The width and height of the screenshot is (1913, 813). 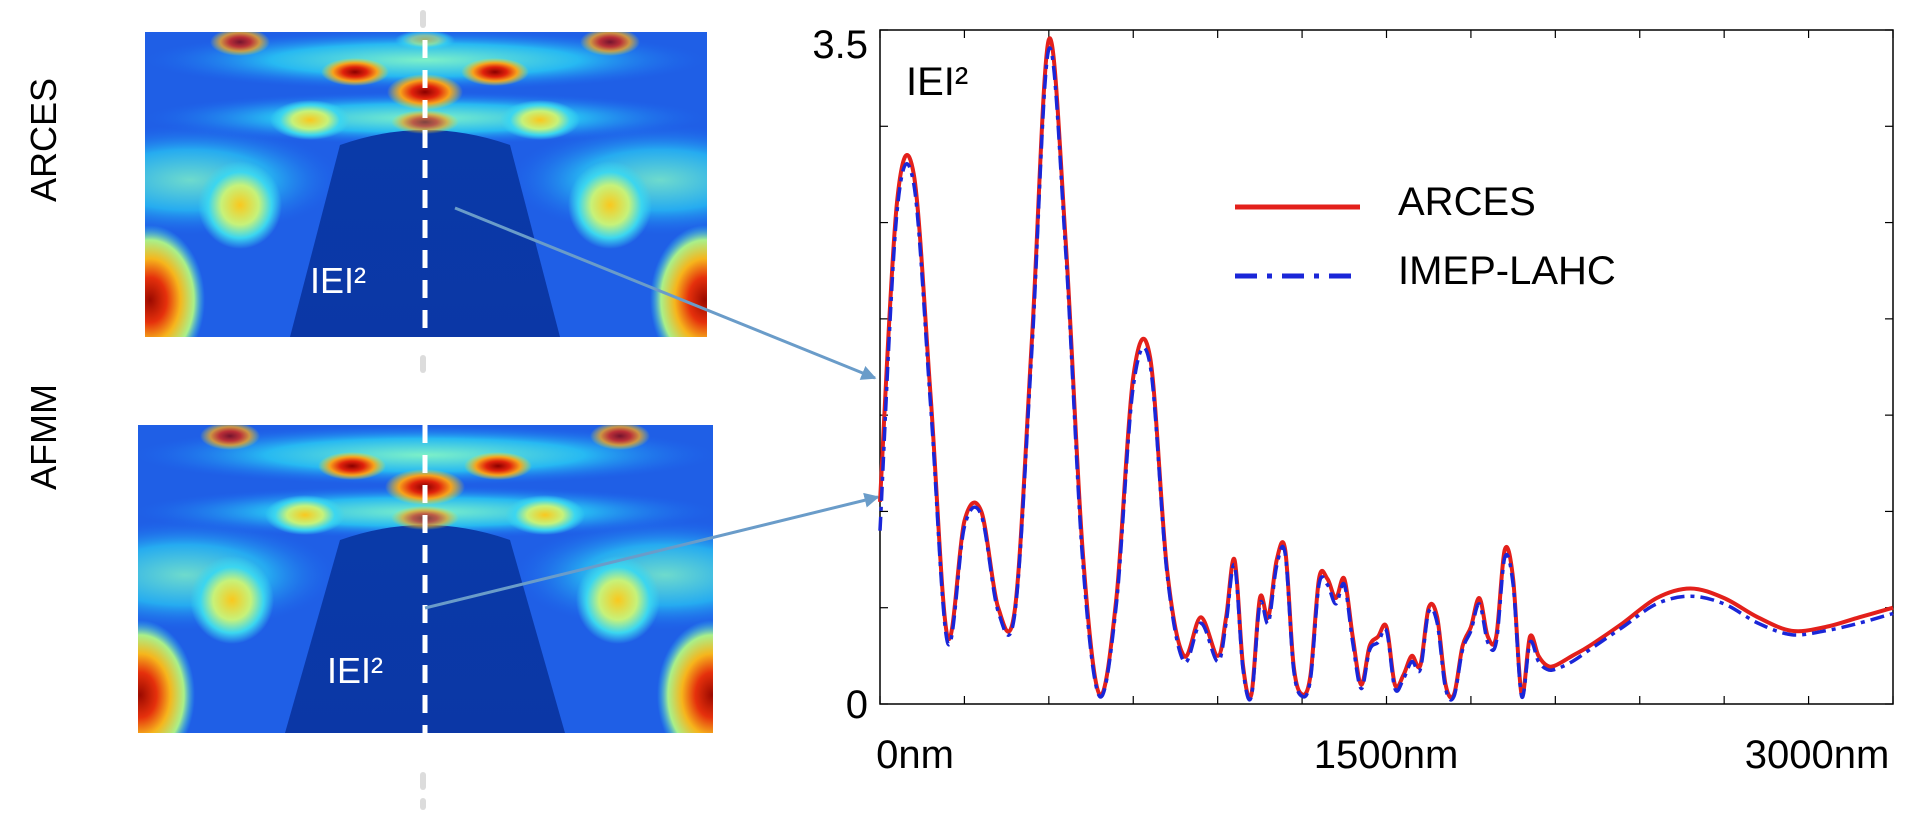 What do you see at coordinates (1467, 202) in the screenshot?
I see `legend-label-arces: ARCES` at bounding box center [1467, 202].